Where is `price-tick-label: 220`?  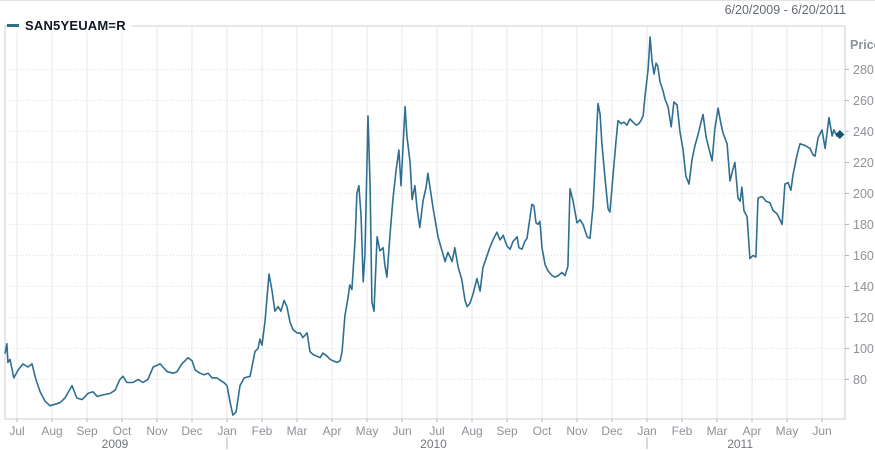
price-tick-label: 220 is located at coordinates (863, 163).